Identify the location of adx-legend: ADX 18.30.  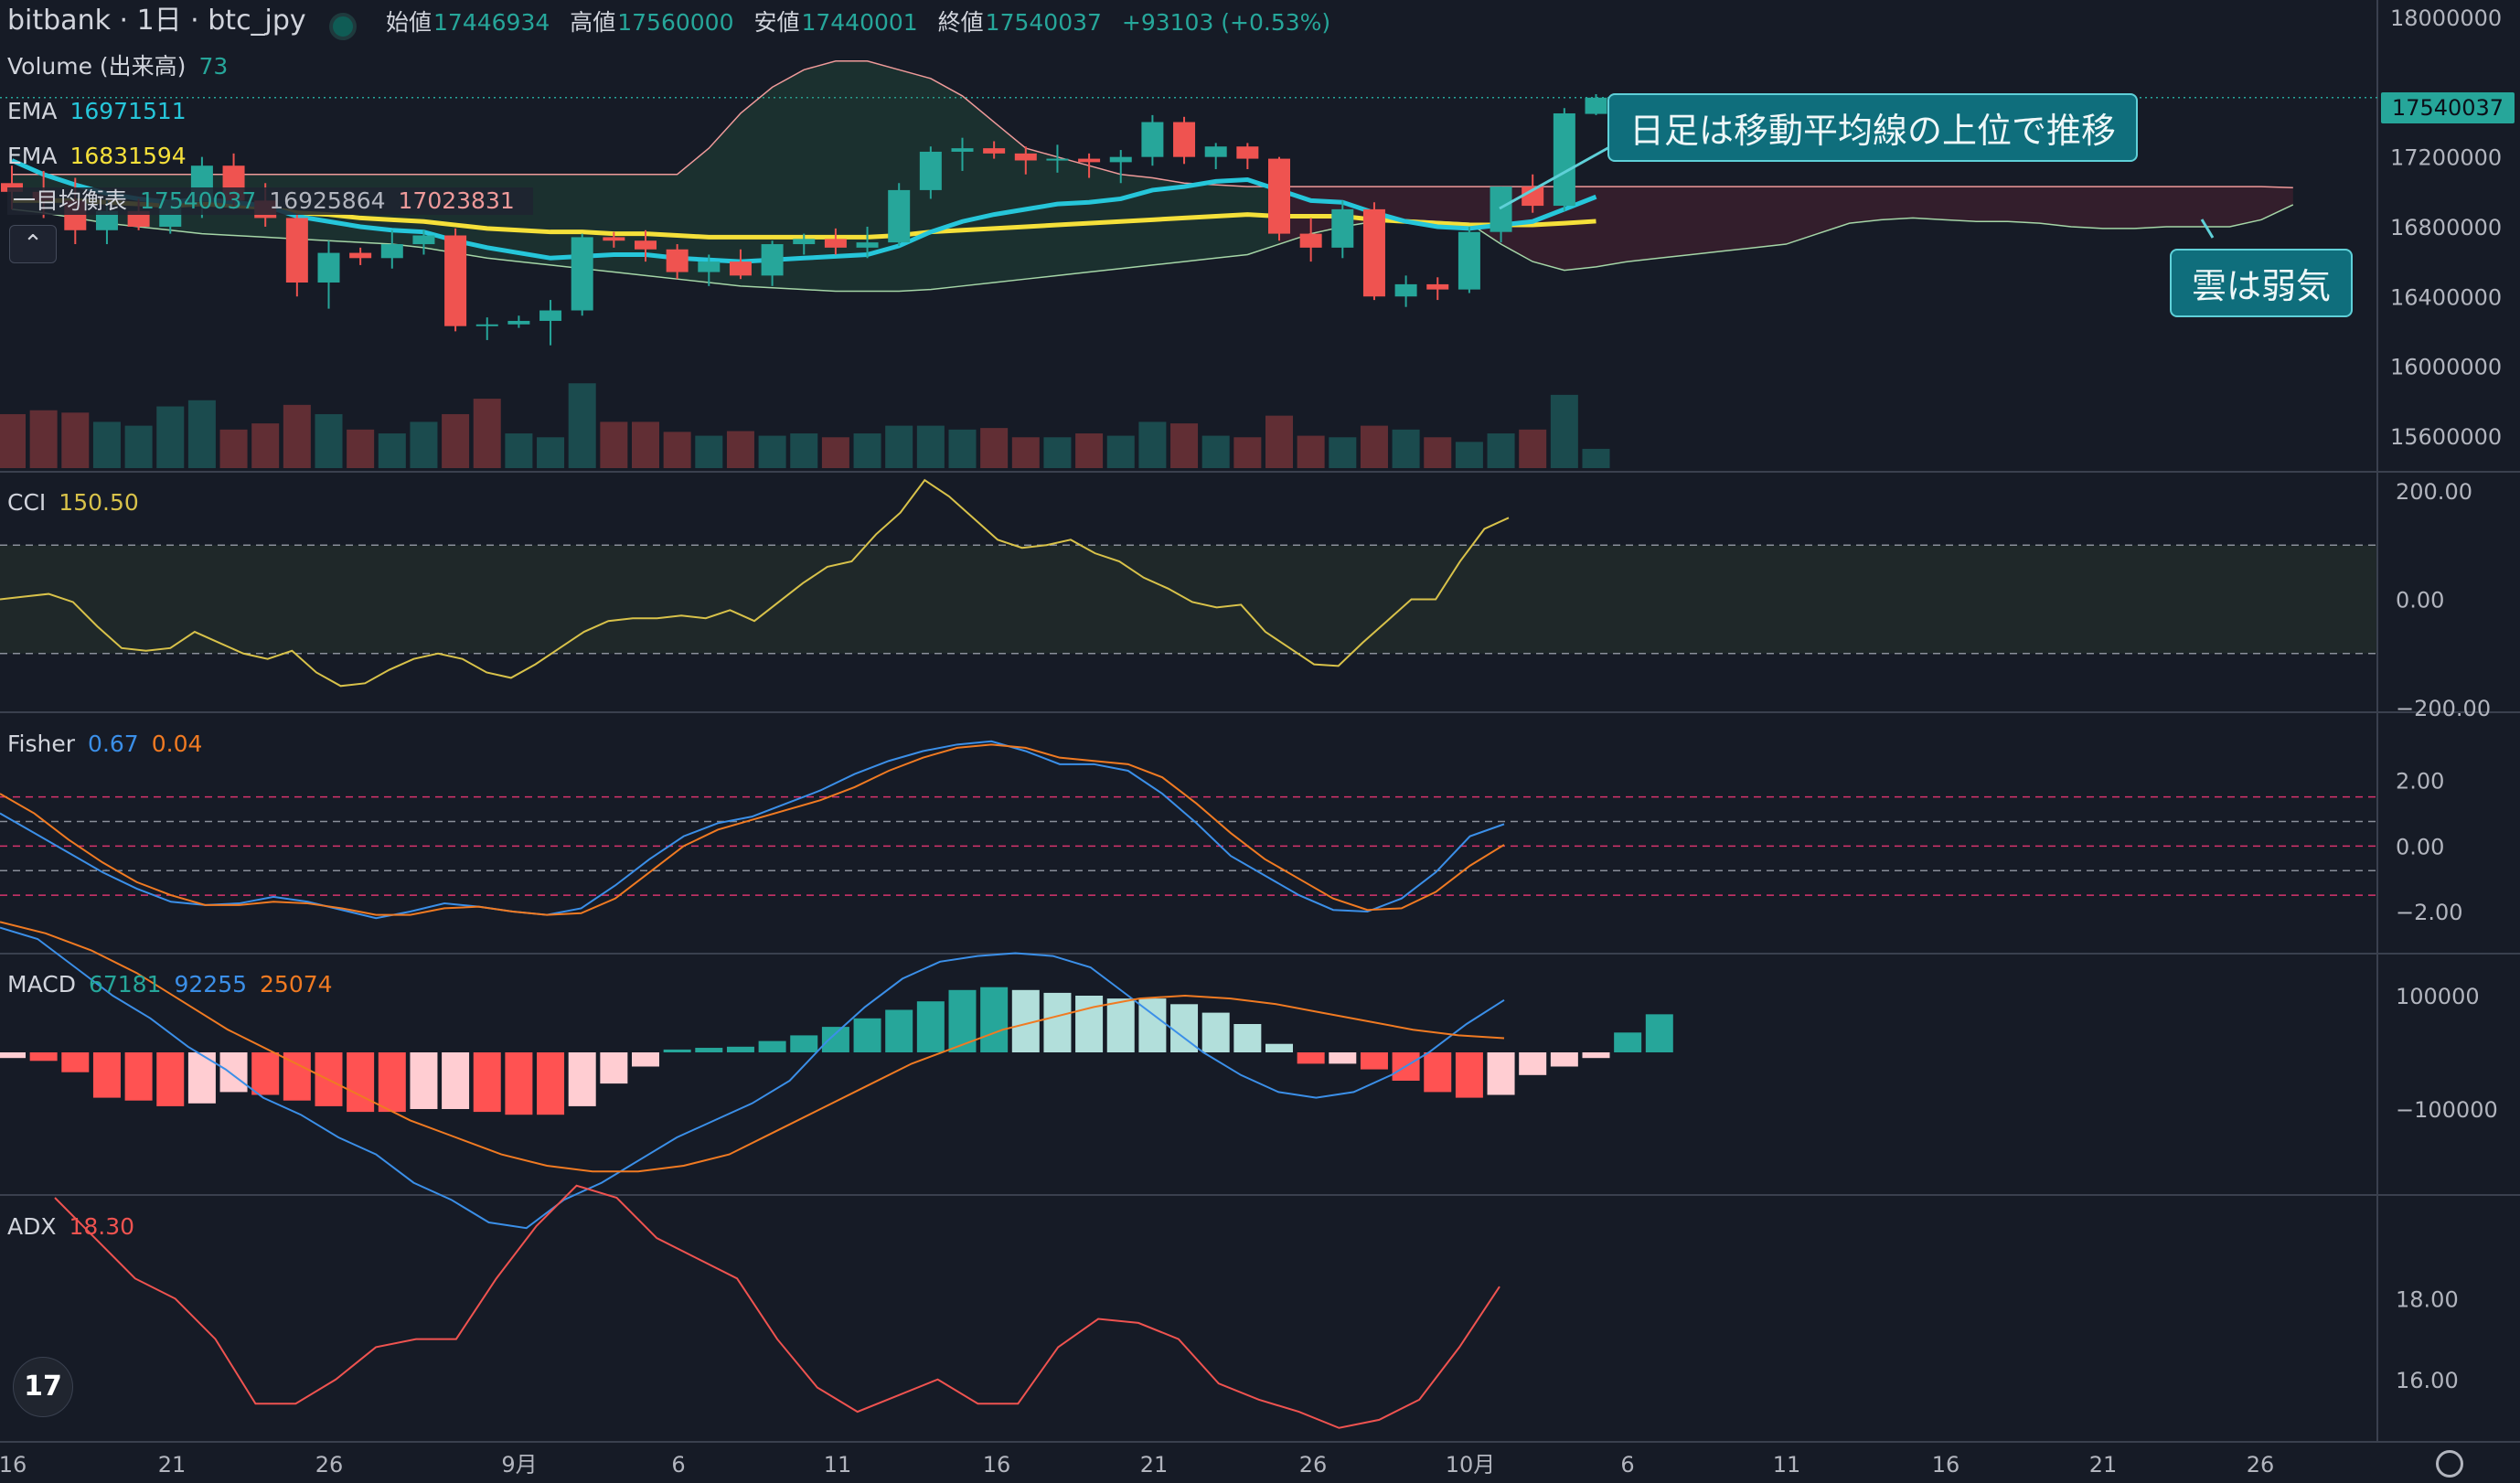
(77, 1227).